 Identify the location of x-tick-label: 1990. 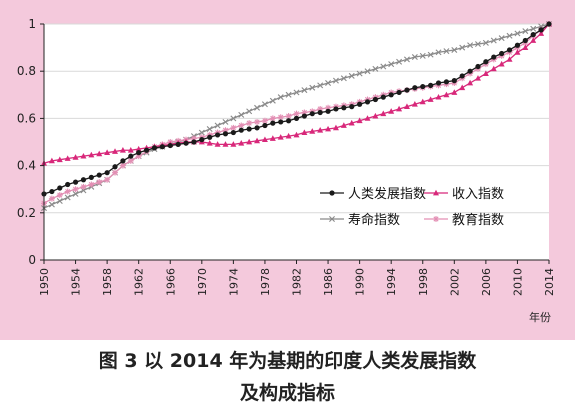
(360, 282).